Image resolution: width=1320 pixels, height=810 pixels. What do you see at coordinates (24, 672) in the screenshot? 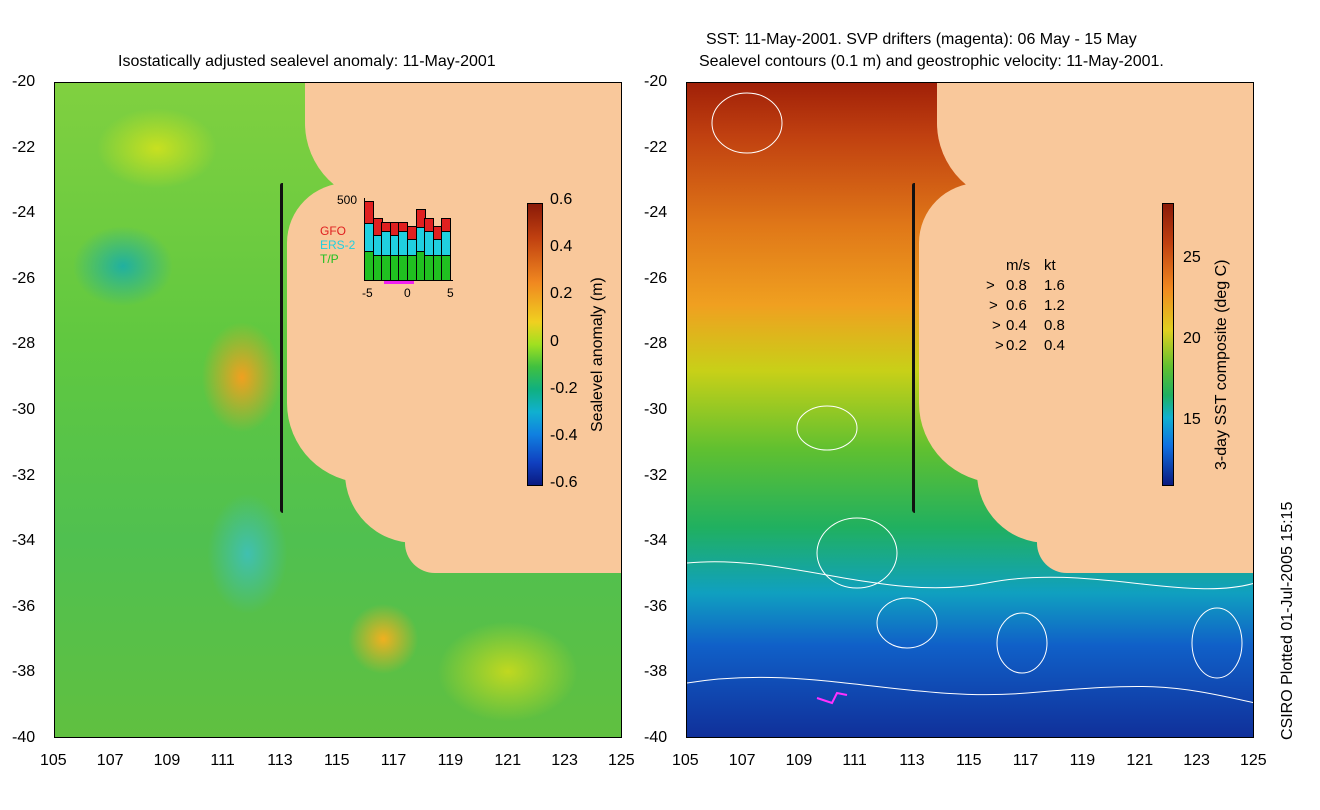
I see `left-y-tick: -38` at bounding box center [24, 672].